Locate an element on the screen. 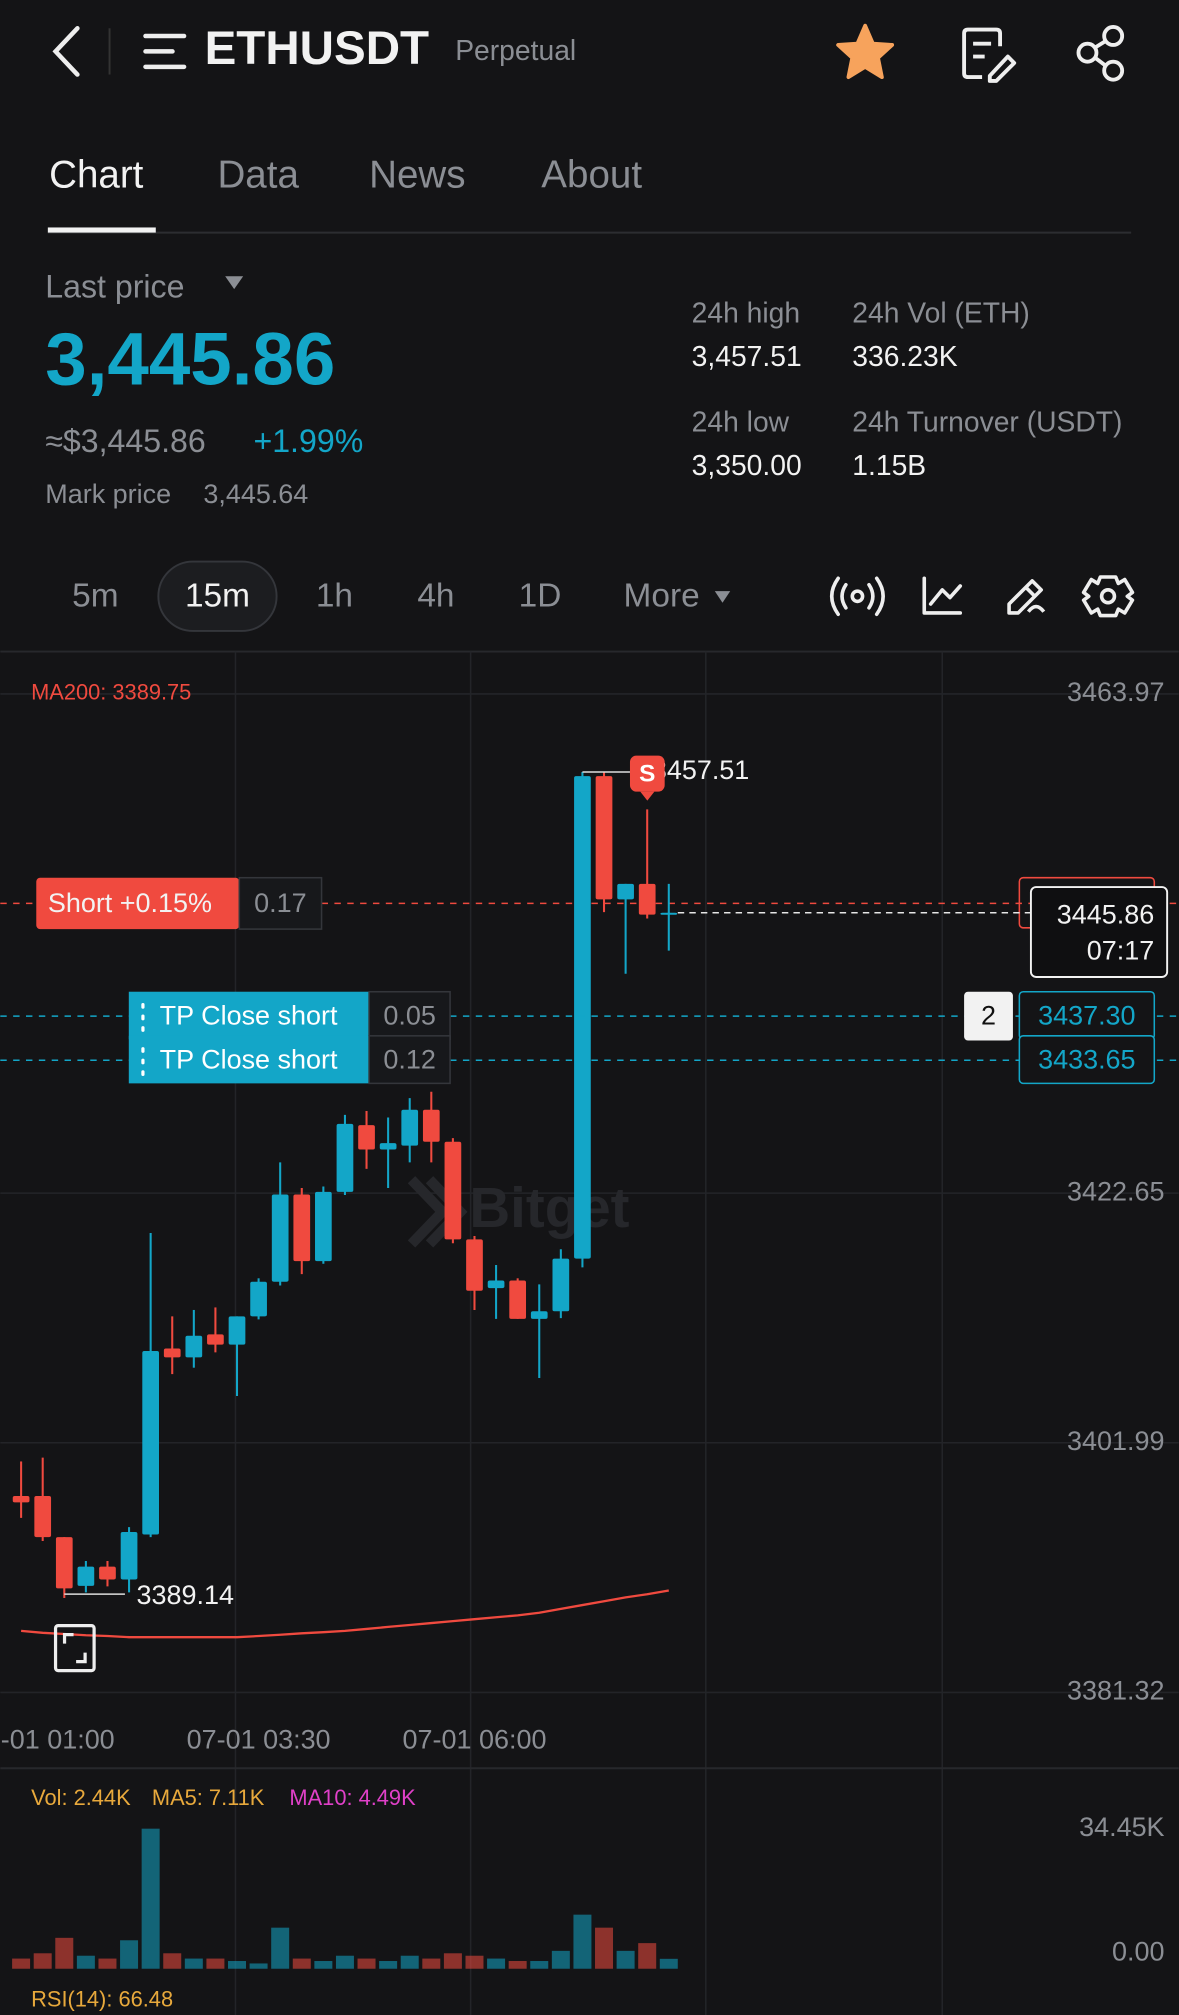 The width and height of the screenshot is (1179, 2015). y-tick-label: 3381.32 is located at coordinates (1116, 1691).